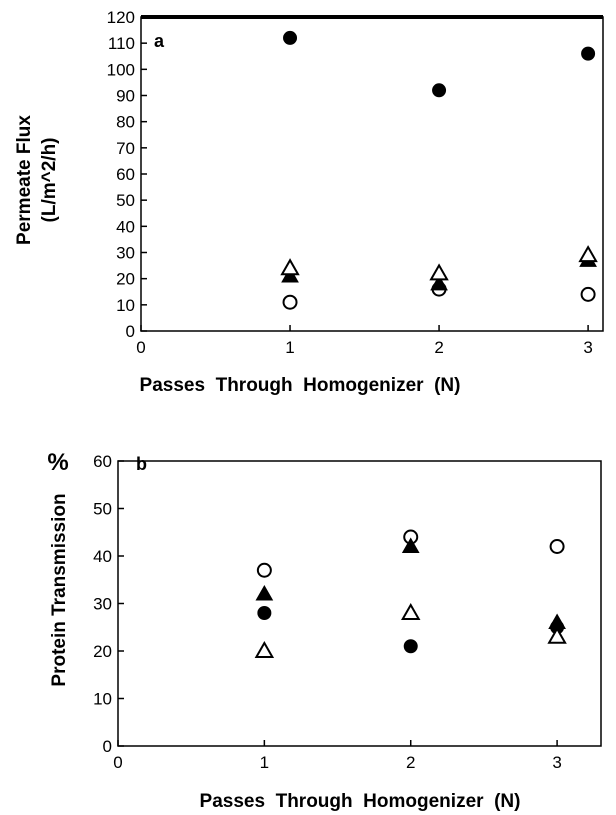  What do you see at coordinates (107, 746) in the screenshot?
I see `panel-b-y-tick-label: 0` at bounding box center [107, 746].